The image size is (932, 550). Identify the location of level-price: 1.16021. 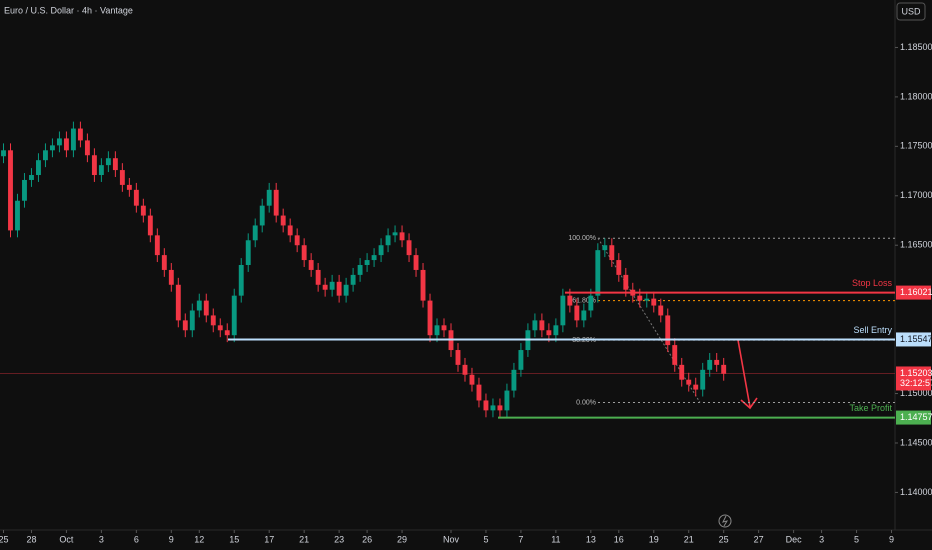
(916, 292).